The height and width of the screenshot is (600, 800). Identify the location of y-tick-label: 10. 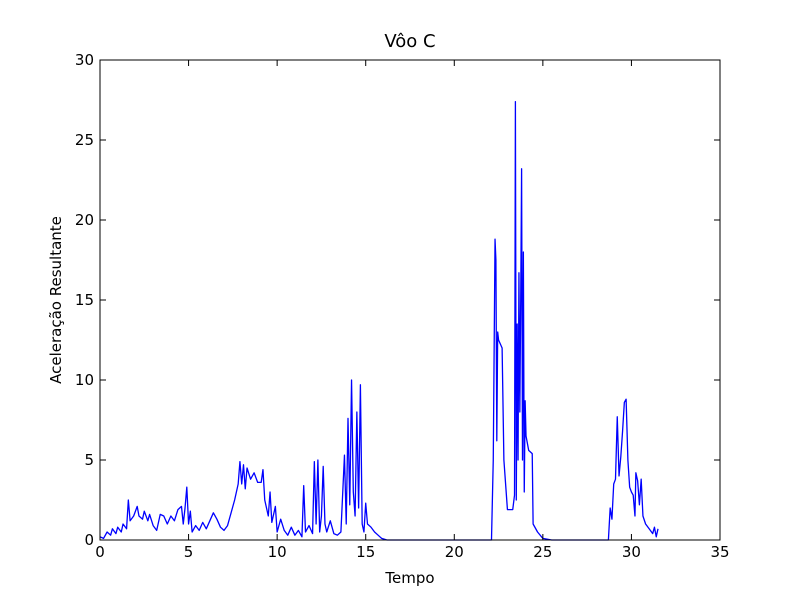
(84, 380).